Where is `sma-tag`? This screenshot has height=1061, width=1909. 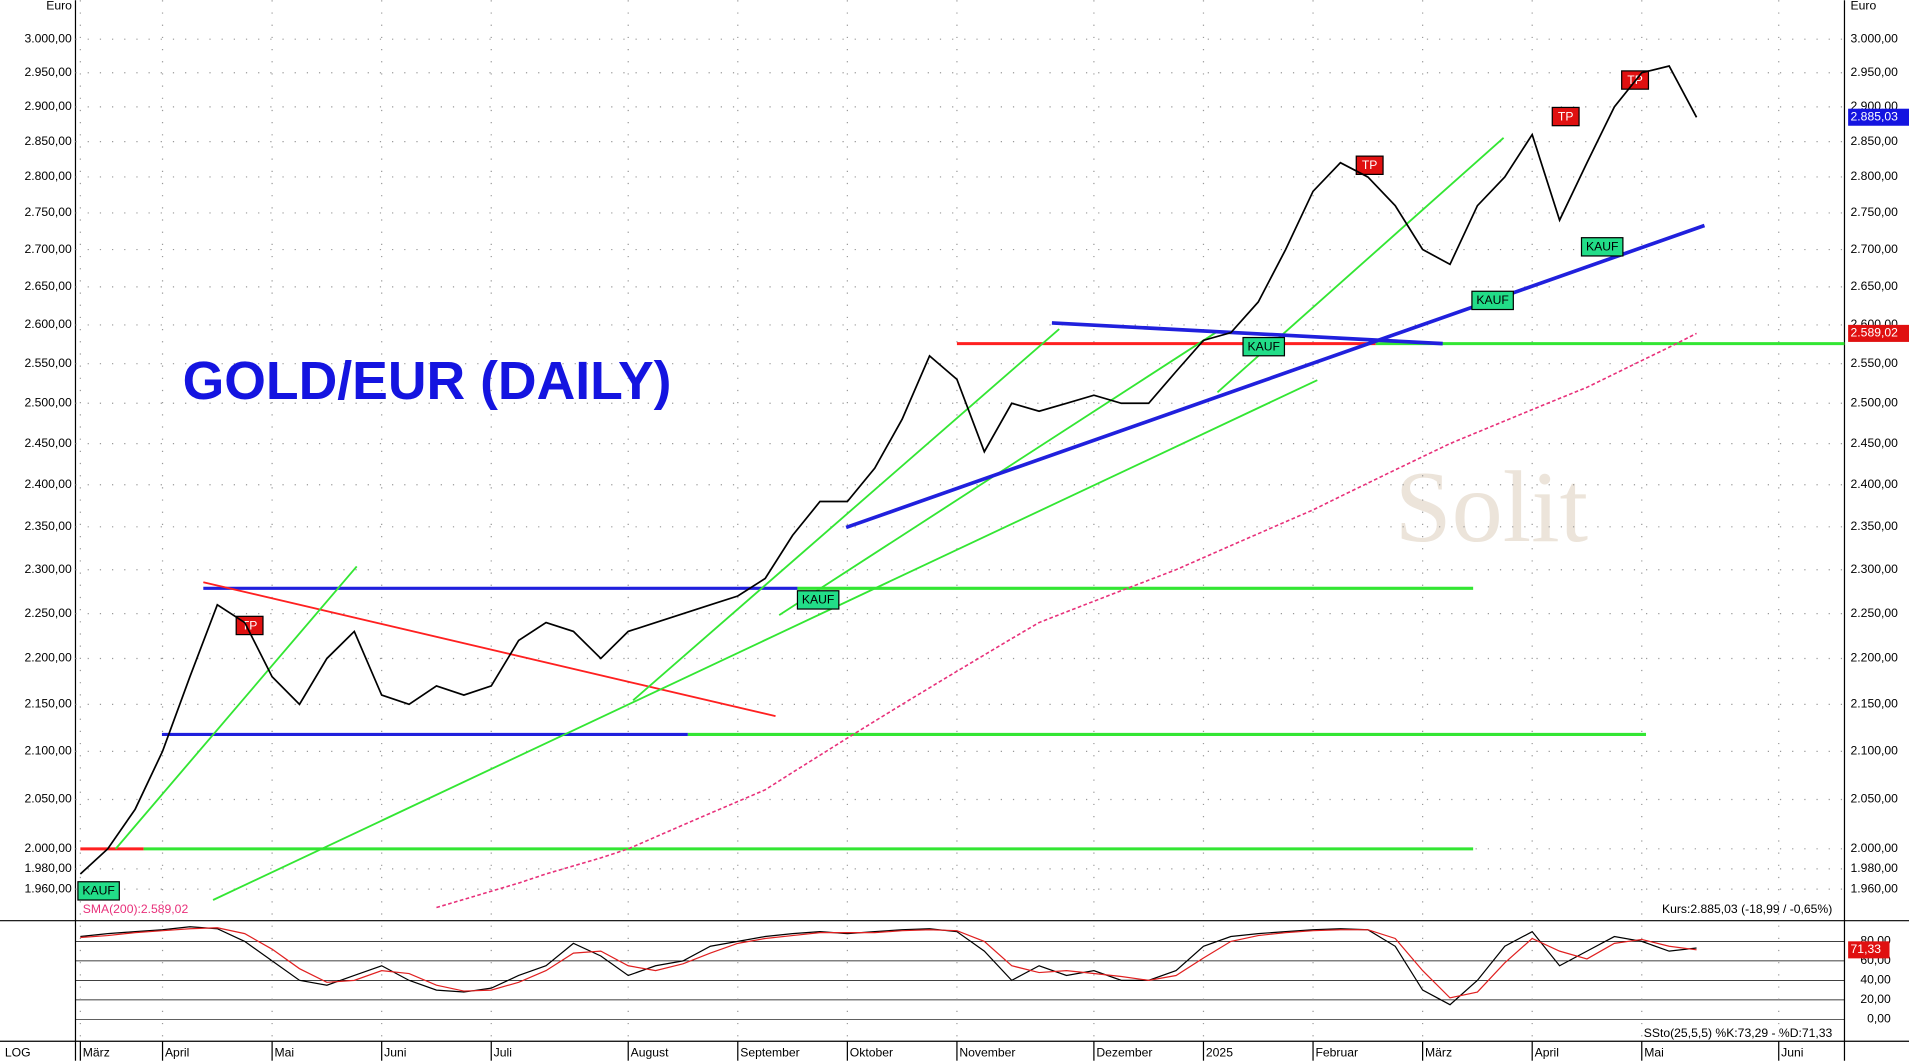 sma-tag is located at coordinates (1878, 333).